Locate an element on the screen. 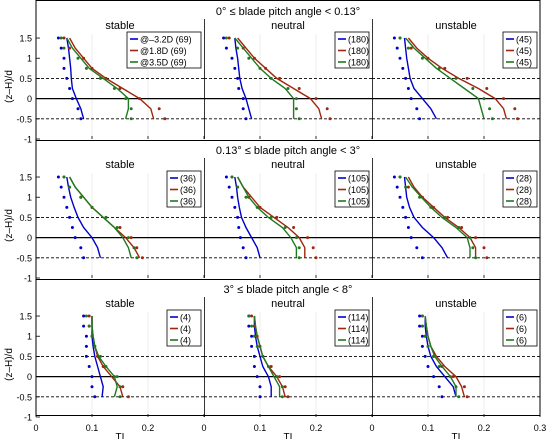 The image size is (550, 439). panel-r0-c1: neutral(180)(180)(180) is located at coordinates (287, 79).